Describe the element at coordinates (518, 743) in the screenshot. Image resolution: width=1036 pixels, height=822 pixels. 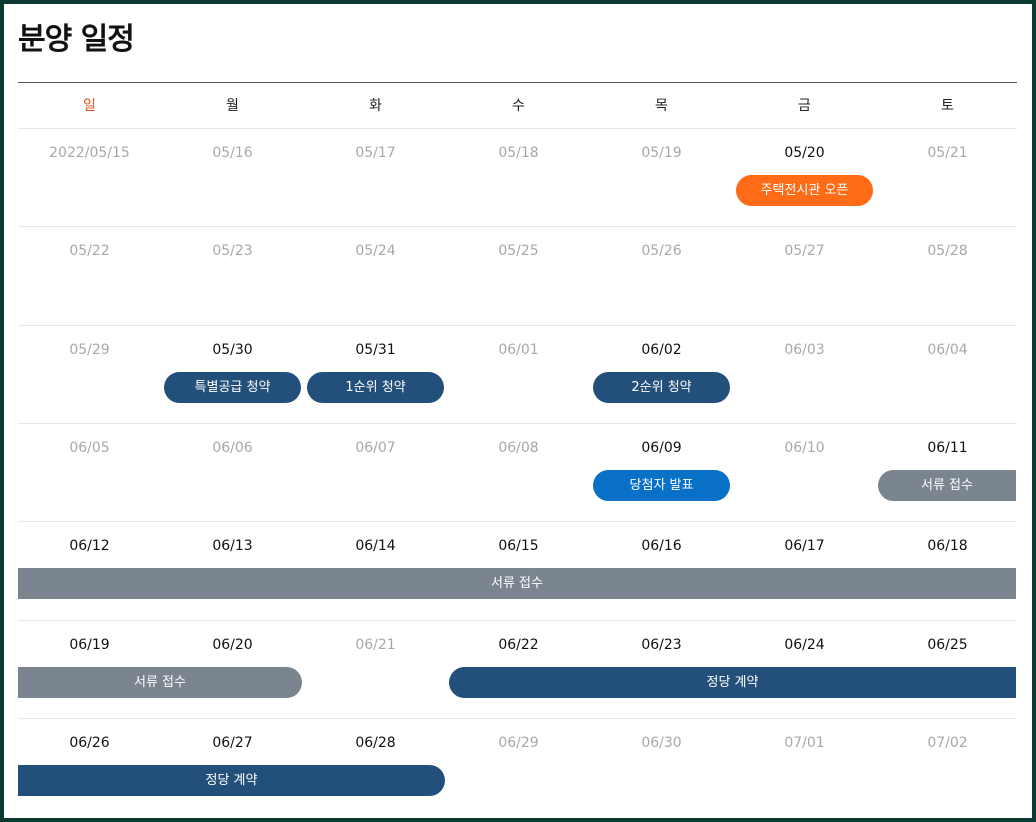
I see `day-cell-date: 06/29` at that location.